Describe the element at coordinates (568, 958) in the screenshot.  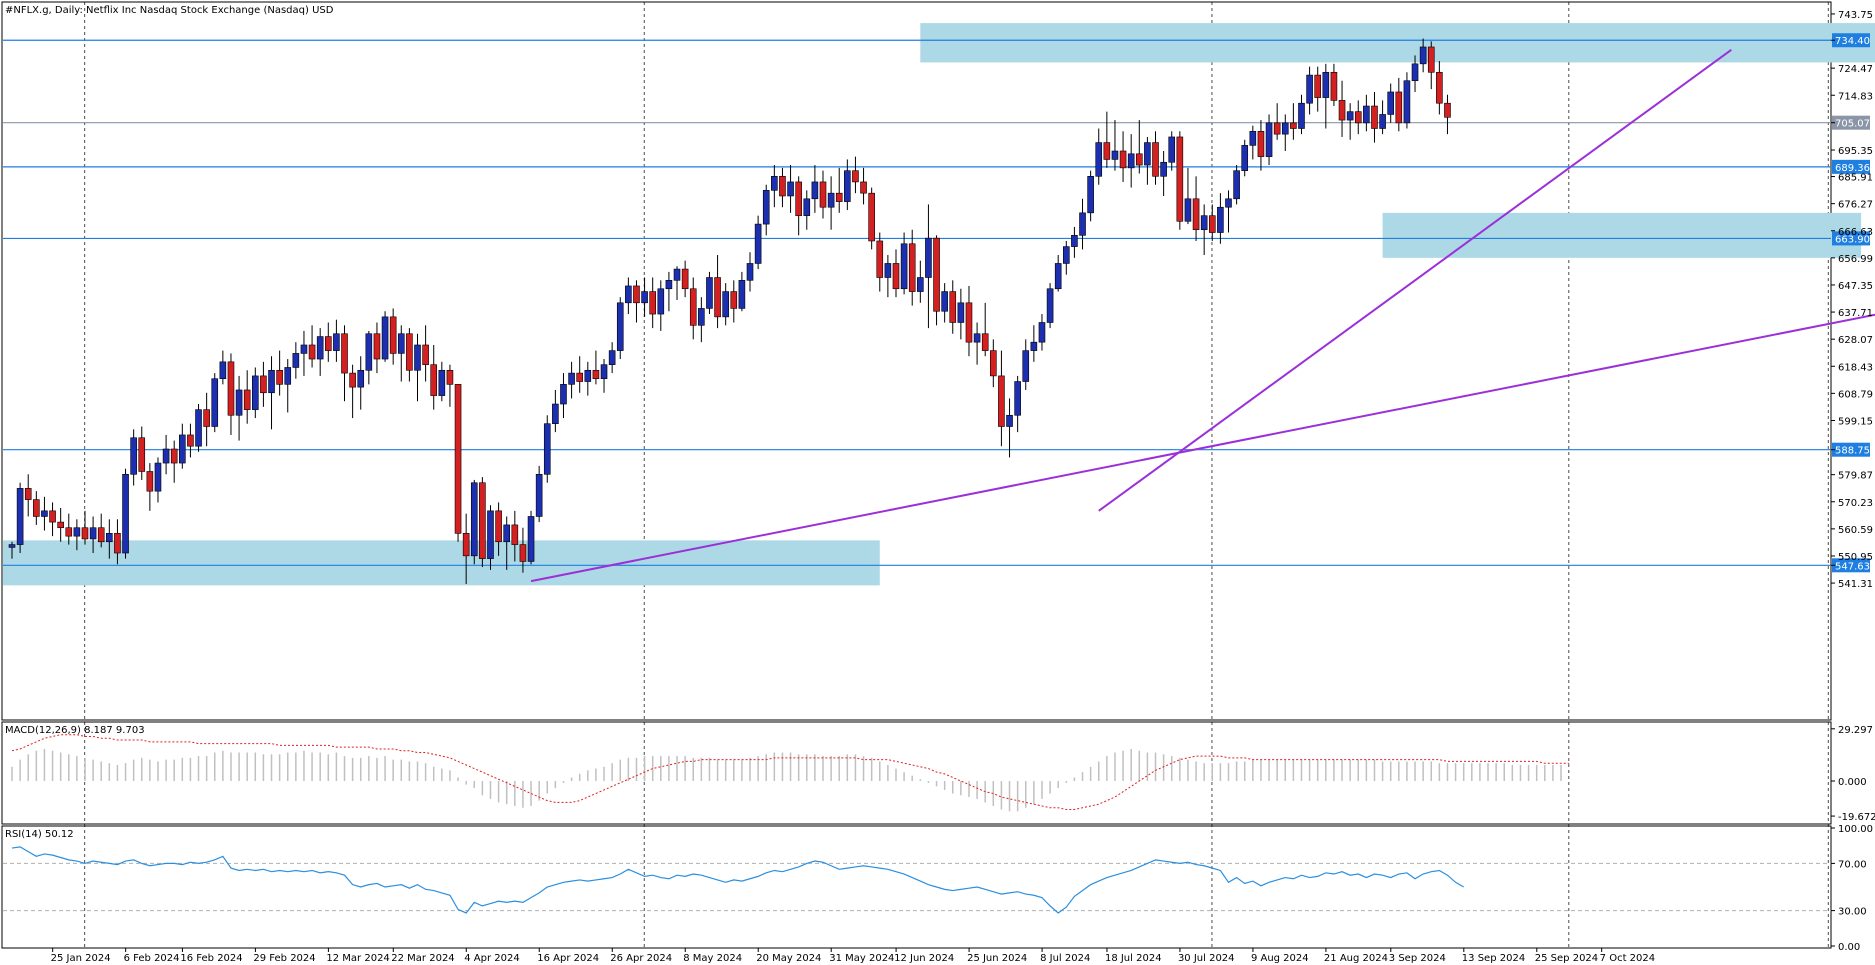
I see `date-axis-tick-label: 16 Apr 2024` at that location.